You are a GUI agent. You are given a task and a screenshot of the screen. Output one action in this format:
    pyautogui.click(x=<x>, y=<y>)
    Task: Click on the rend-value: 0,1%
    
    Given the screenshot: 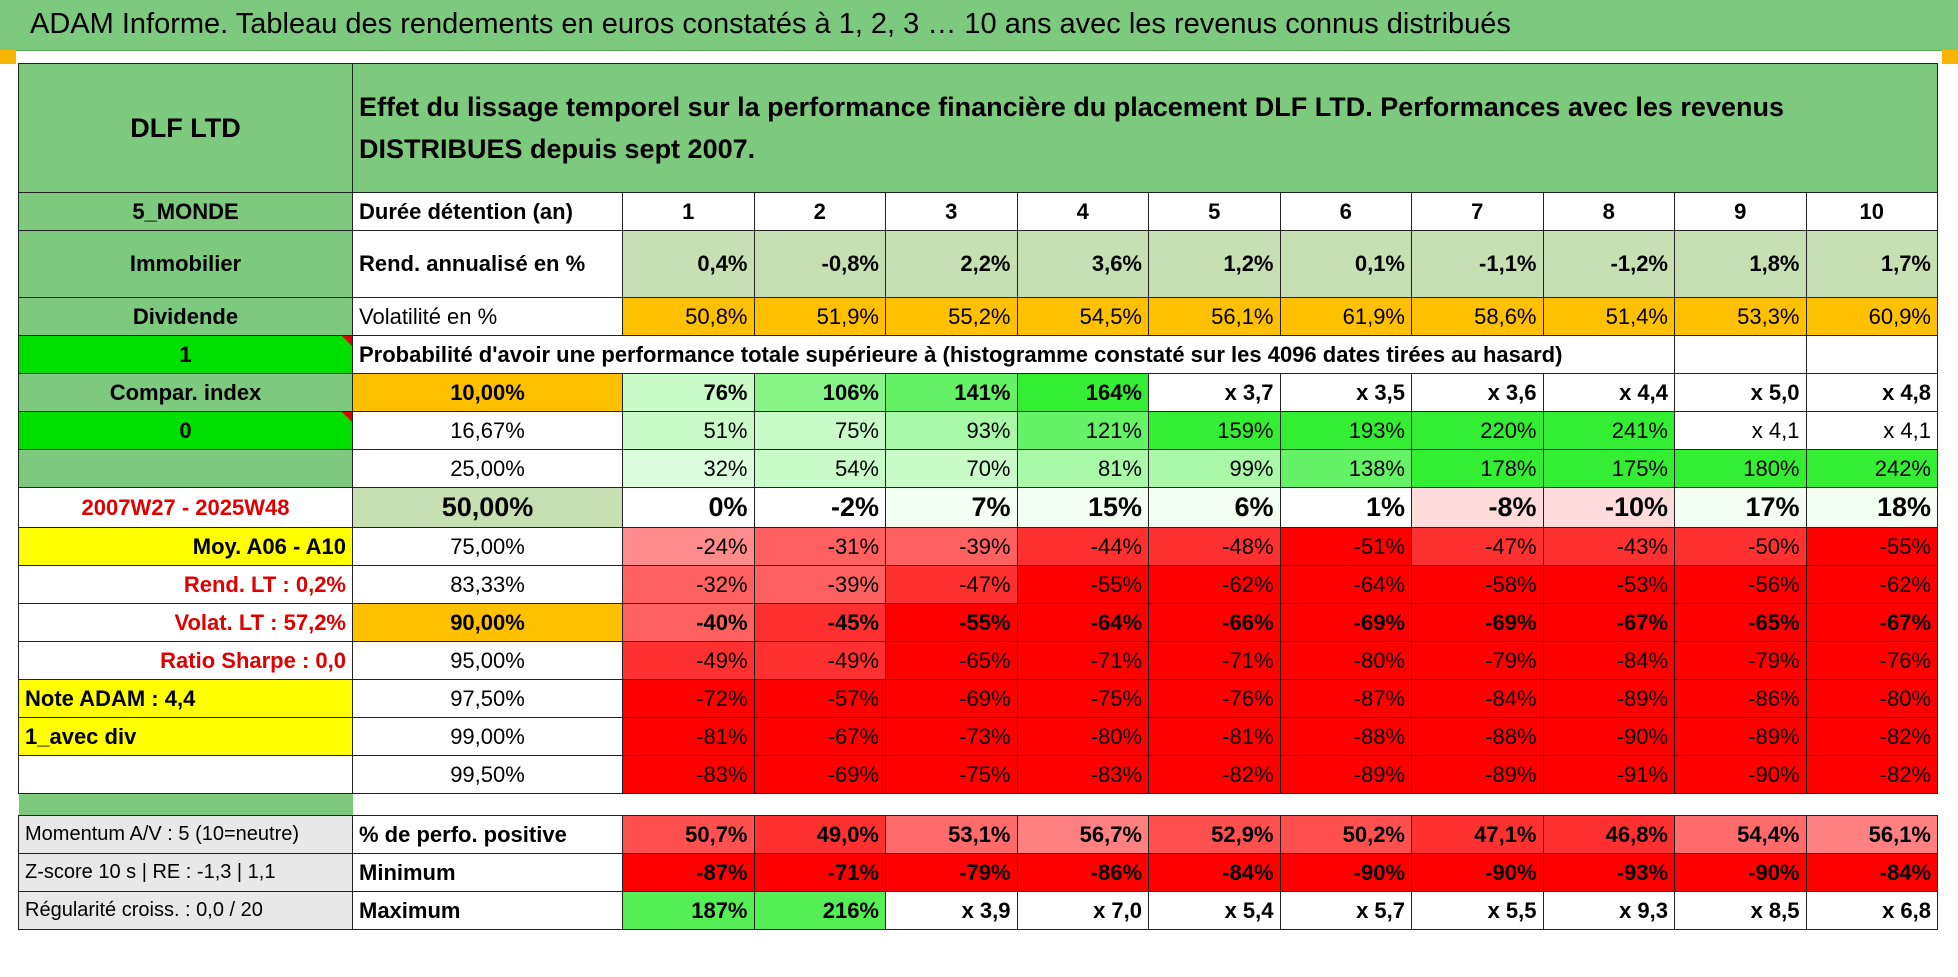 What is the action you would take?
    pyautogui.click(x=1345, y=264)
    